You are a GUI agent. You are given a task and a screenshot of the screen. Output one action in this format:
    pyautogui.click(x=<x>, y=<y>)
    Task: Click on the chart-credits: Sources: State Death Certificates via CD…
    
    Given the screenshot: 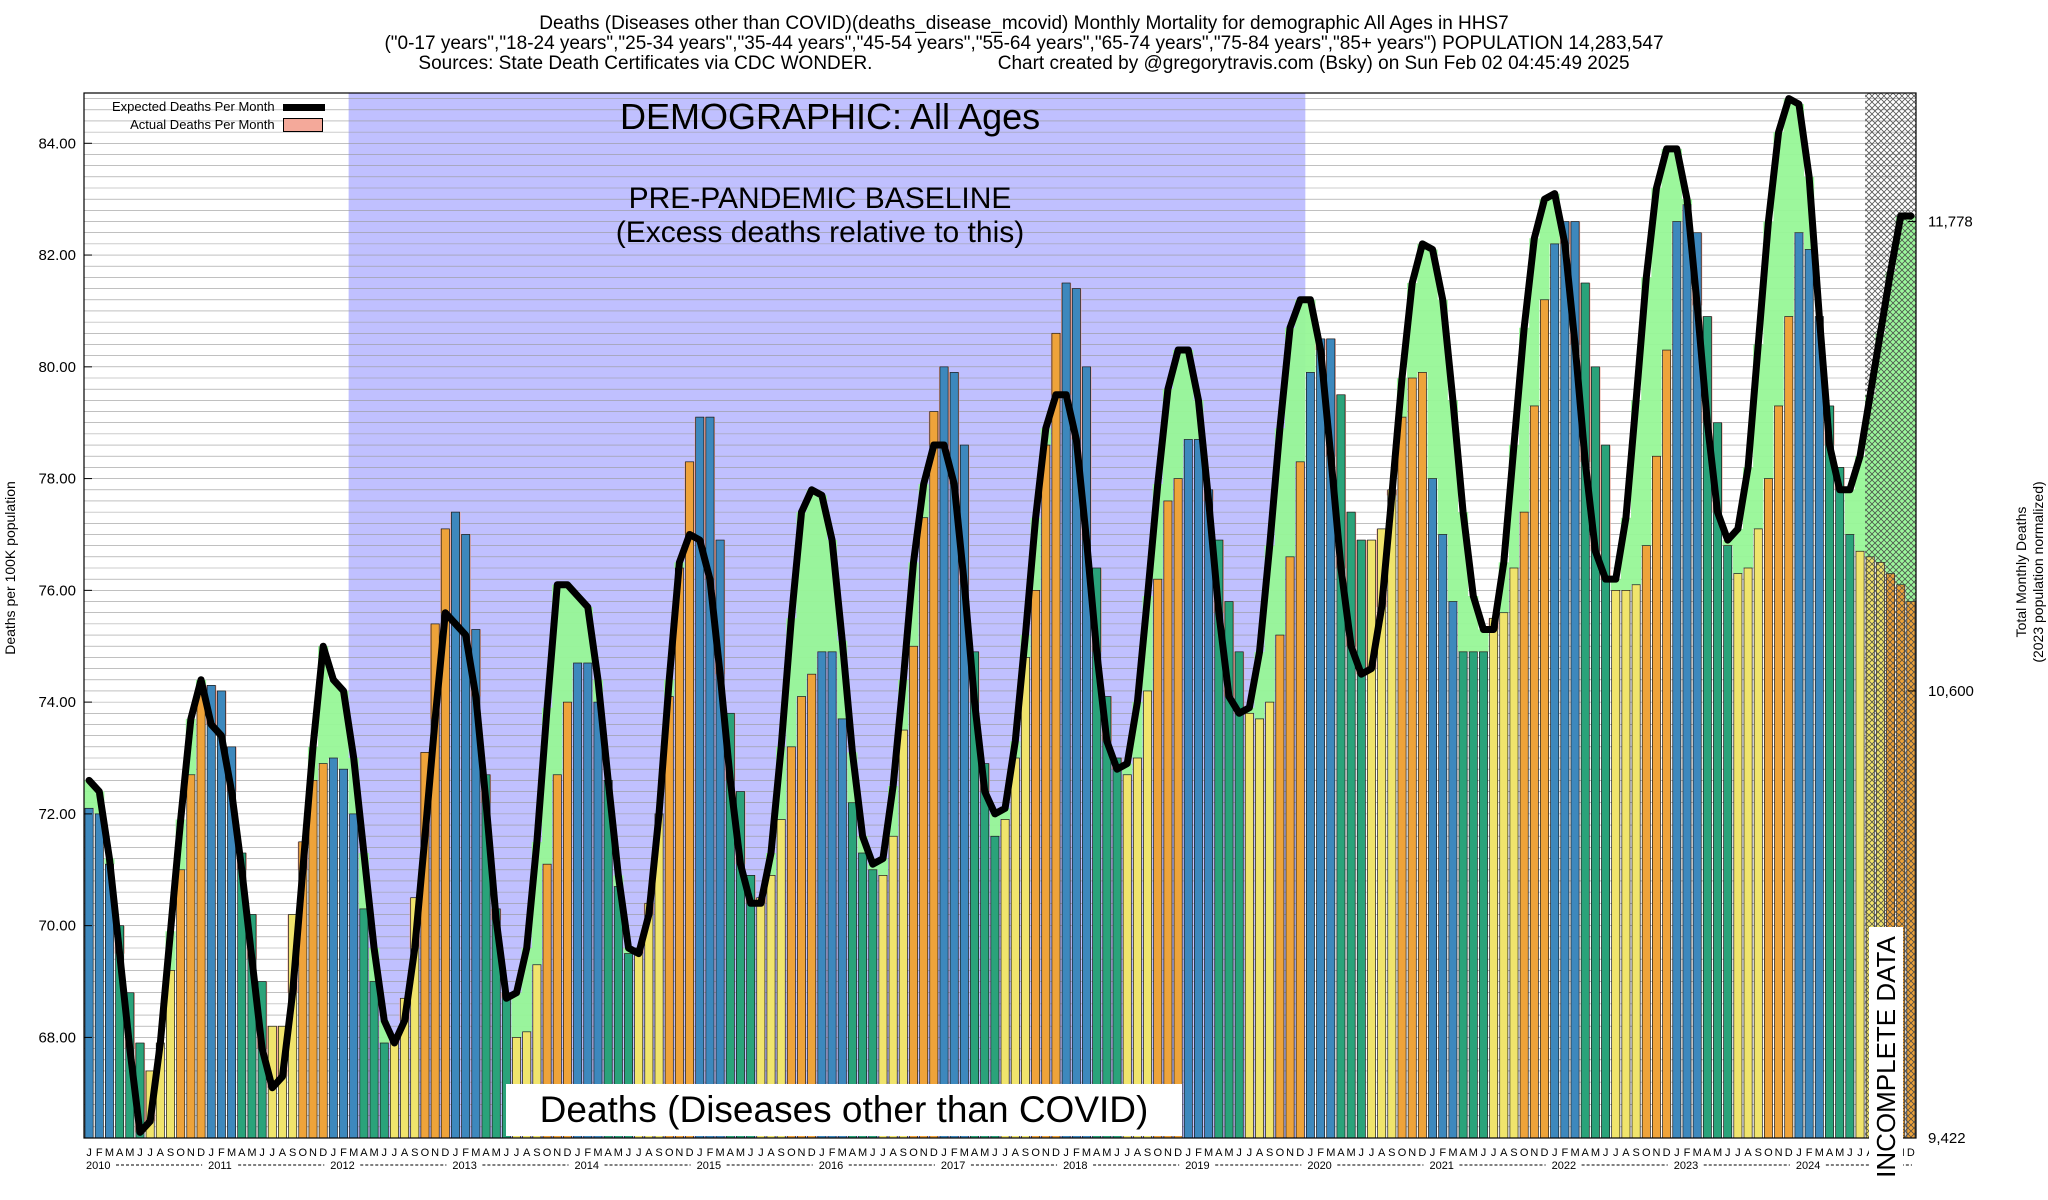 What is the action you would take?
    pyautogui.click(x=1024, y=64)
    